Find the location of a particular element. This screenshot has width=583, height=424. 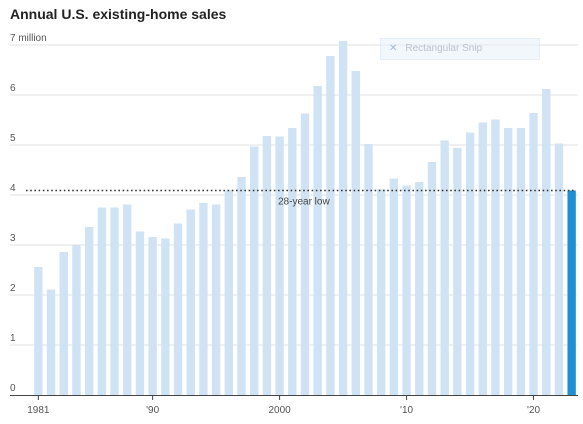

y-tick-label: 2 is located at coordinates (13, 288).